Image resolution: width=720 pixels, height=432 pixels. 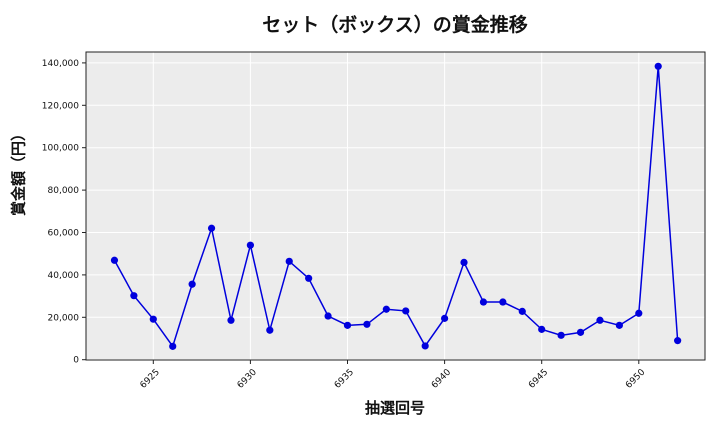 I want to click on chart-title: セット（ボックス）の賞金推移, so click(x=395, y=25).